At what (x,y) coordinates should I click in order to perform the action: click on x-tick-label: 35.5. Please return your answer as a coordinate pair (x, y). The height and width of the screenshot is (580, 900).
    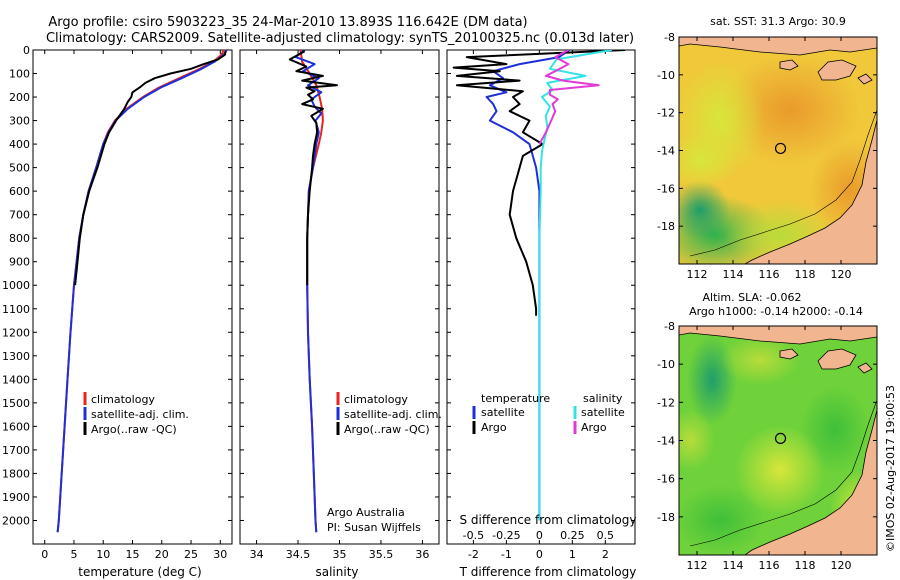
    Looking at the image, I should click on (381, 554).